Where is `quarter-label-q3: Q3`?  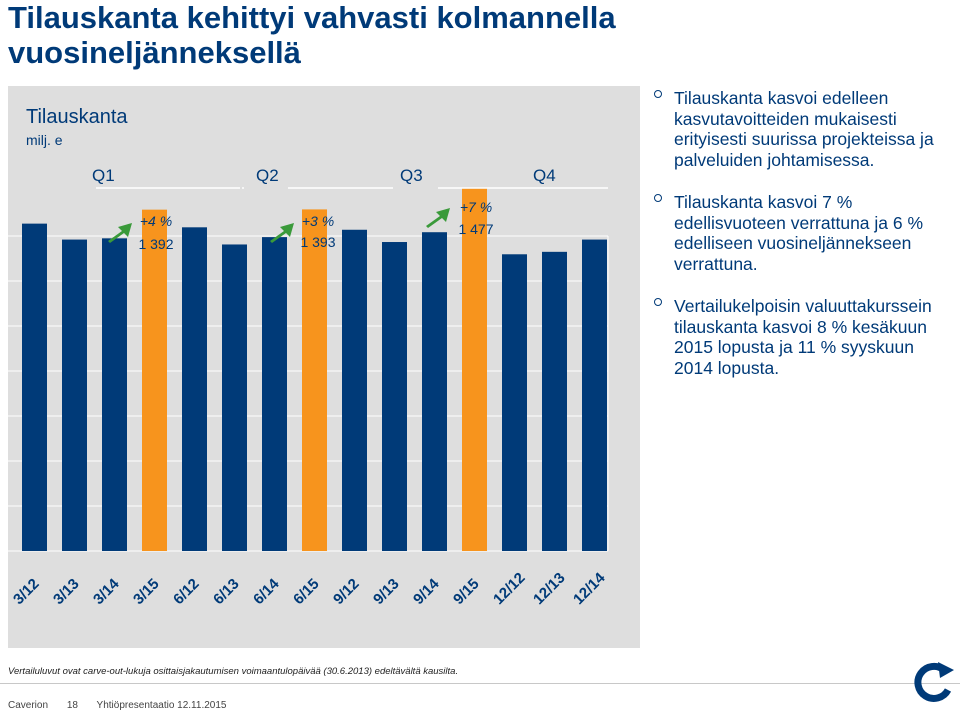
quarter-label-q3: Q3 is located at coordinates (411, 175).